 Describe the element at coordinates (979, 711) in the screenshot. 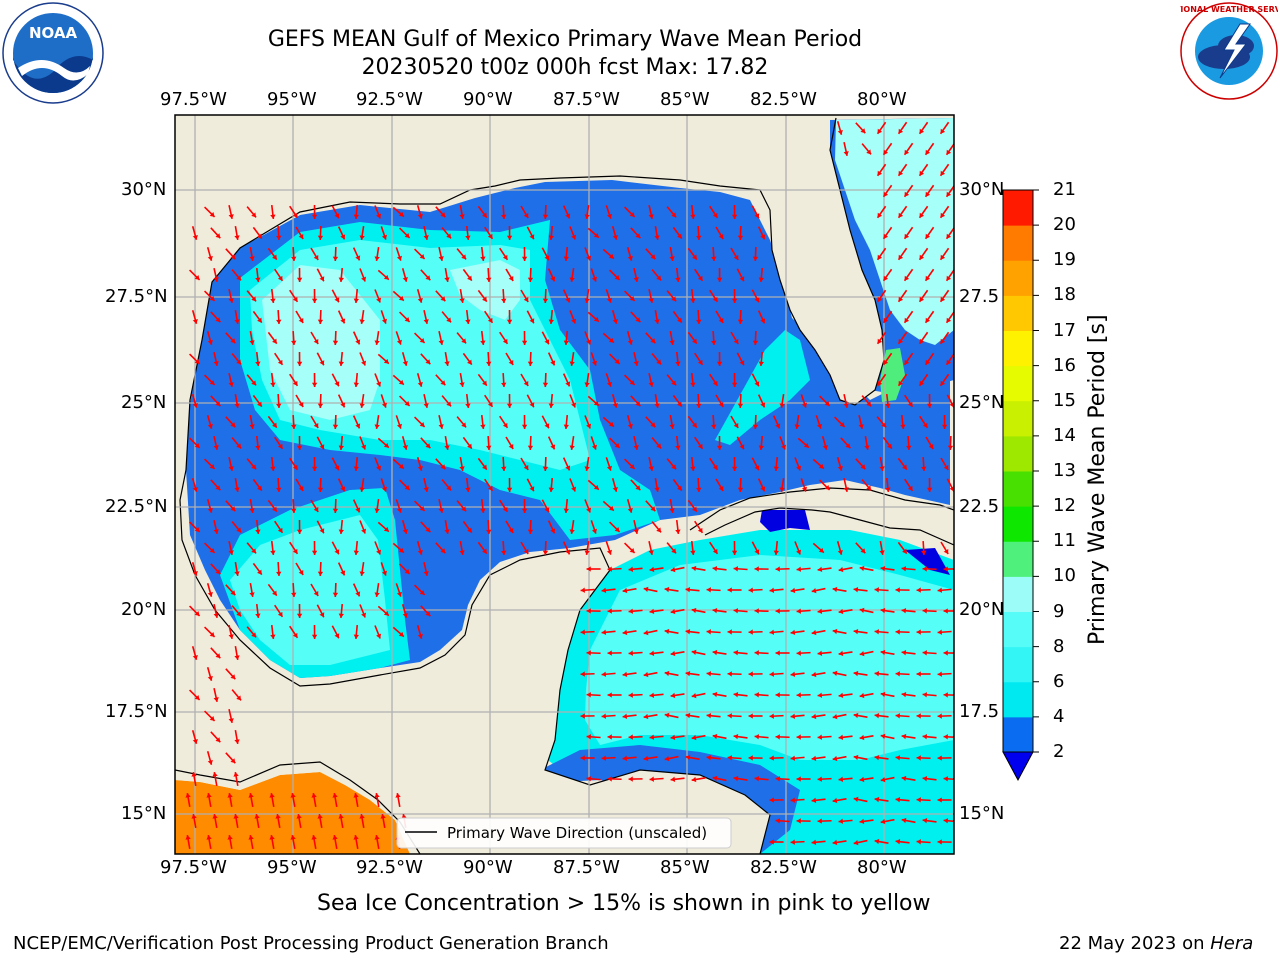

I see `right-lat-label: 17.5` at that location.